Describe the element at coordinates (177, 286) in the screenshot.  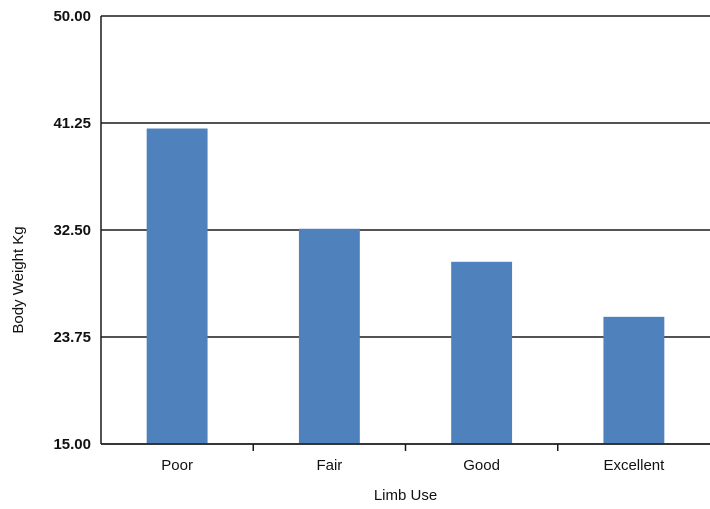
I see `bar-poor` at that location.